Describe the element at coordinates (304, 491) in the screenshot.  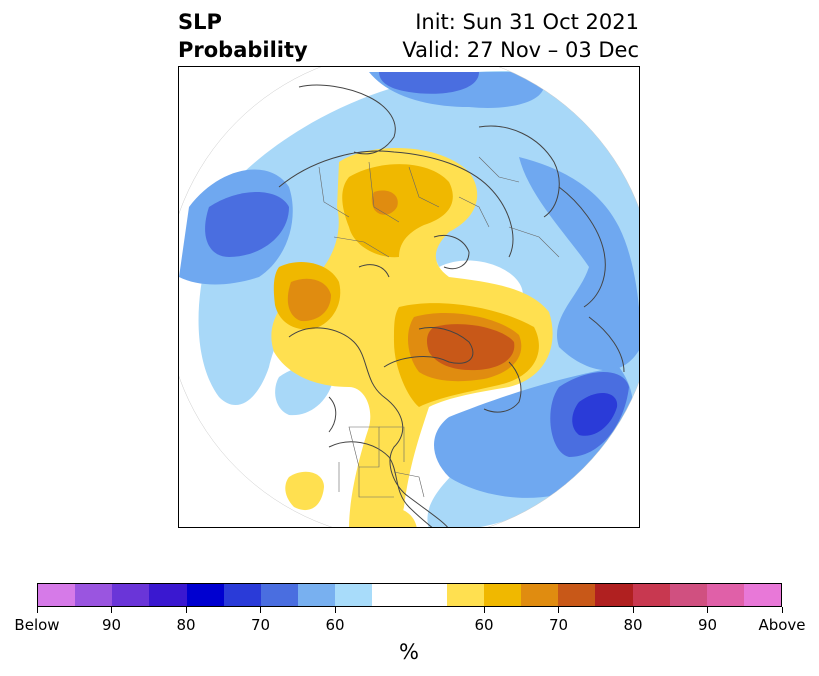
I see `yellow-patch-south` at that location.